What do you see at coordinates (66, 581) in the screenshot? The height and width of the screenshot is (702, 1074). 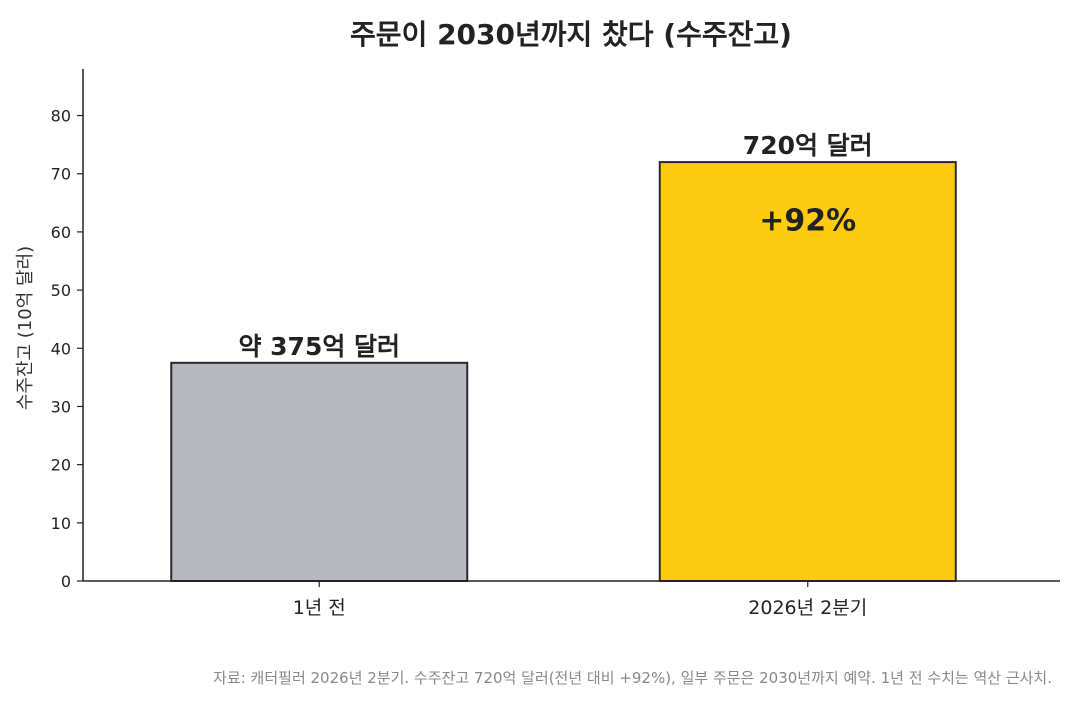 I see `y-tick-label: 0` at bounding box center [66, 581].